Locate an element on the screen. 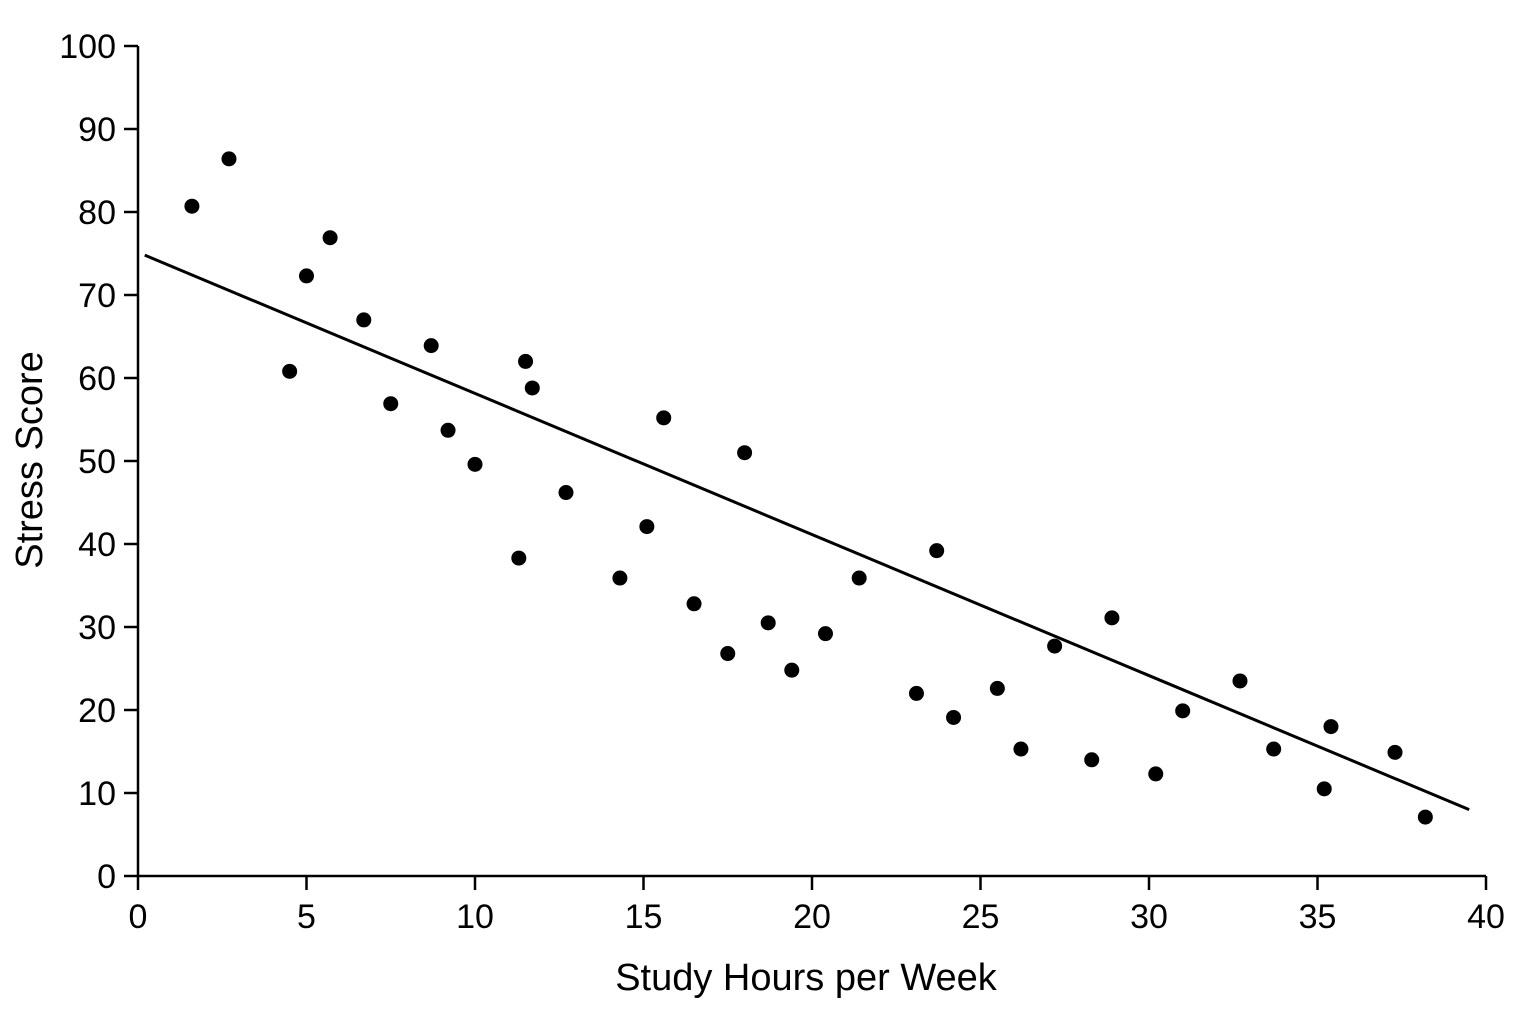  y-tick-label: 50 is located at coordinates (97, 462).